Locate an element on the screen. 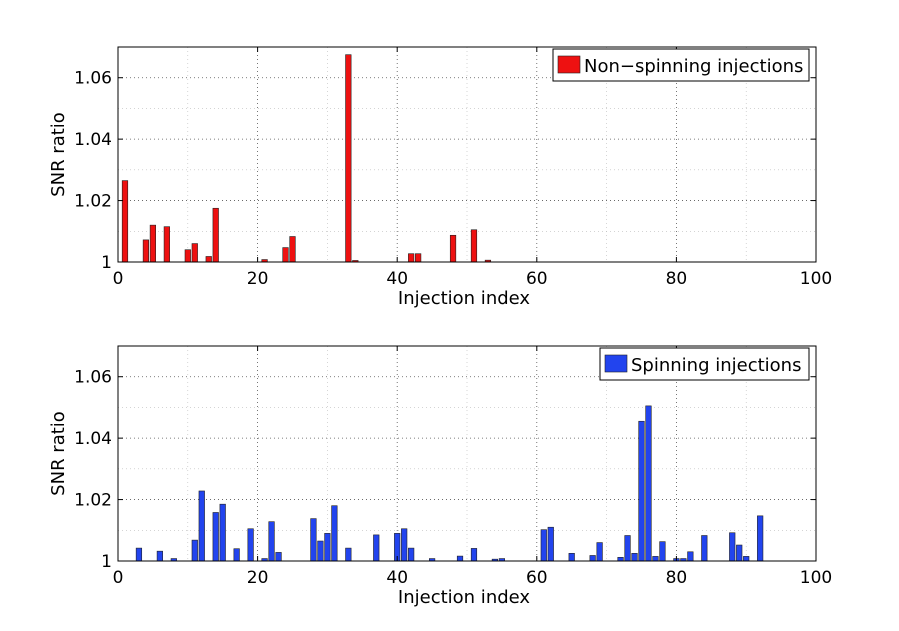  legend: Spinning injections is located at coordinates (704, 364).